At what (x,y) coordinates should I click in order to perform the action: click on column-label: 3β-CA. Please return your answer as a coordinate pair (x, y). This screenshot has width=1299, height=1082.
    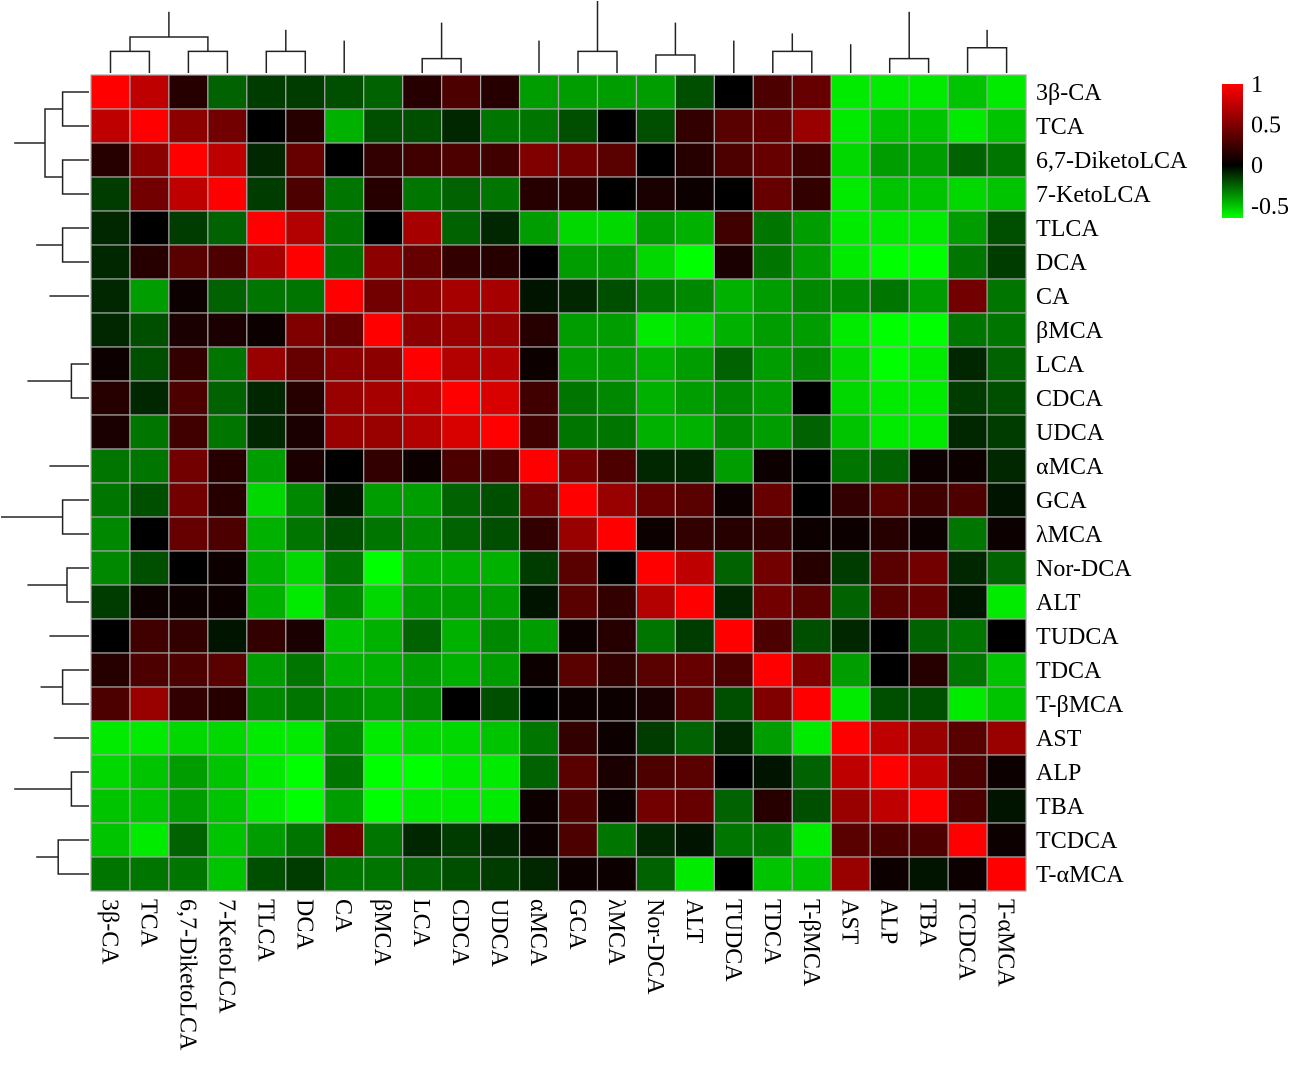
    Looking at the image, I should click on (109, 932).